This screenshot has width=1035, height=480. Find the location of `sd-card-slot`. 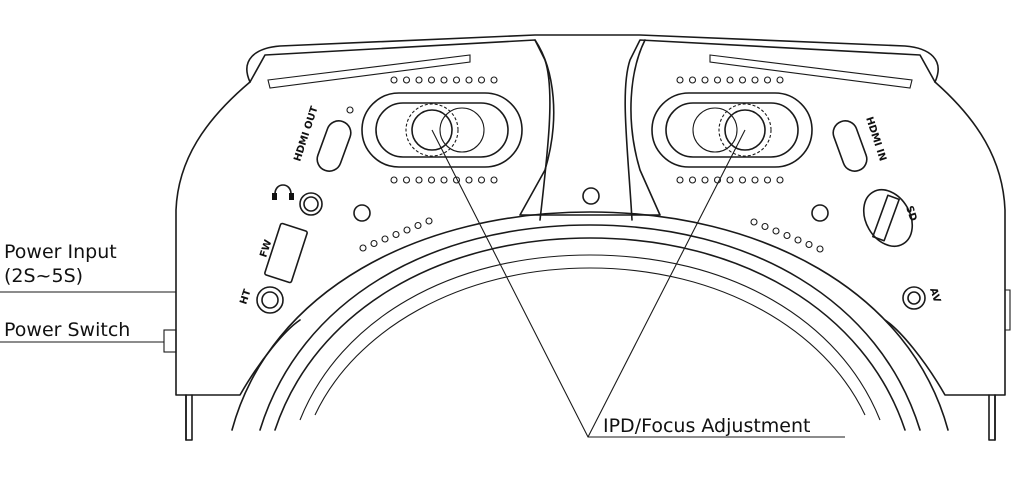

sd-card-slot is located at coordinates (888, 218).